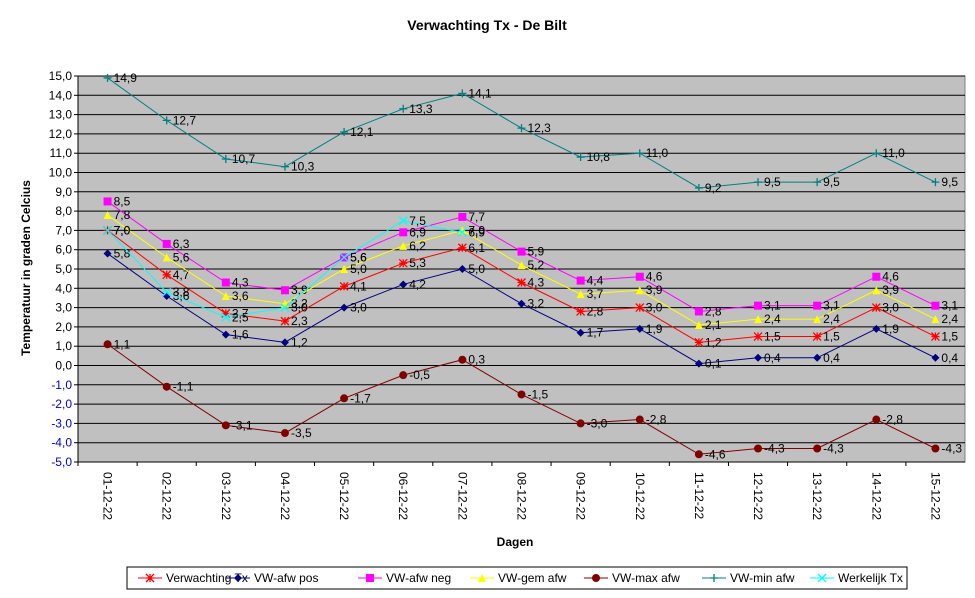 This screenshot has width=975, height=598. Describe the element at coordinates (536, 283) in the screenshot. I see `data-label: 4,3` at that location.